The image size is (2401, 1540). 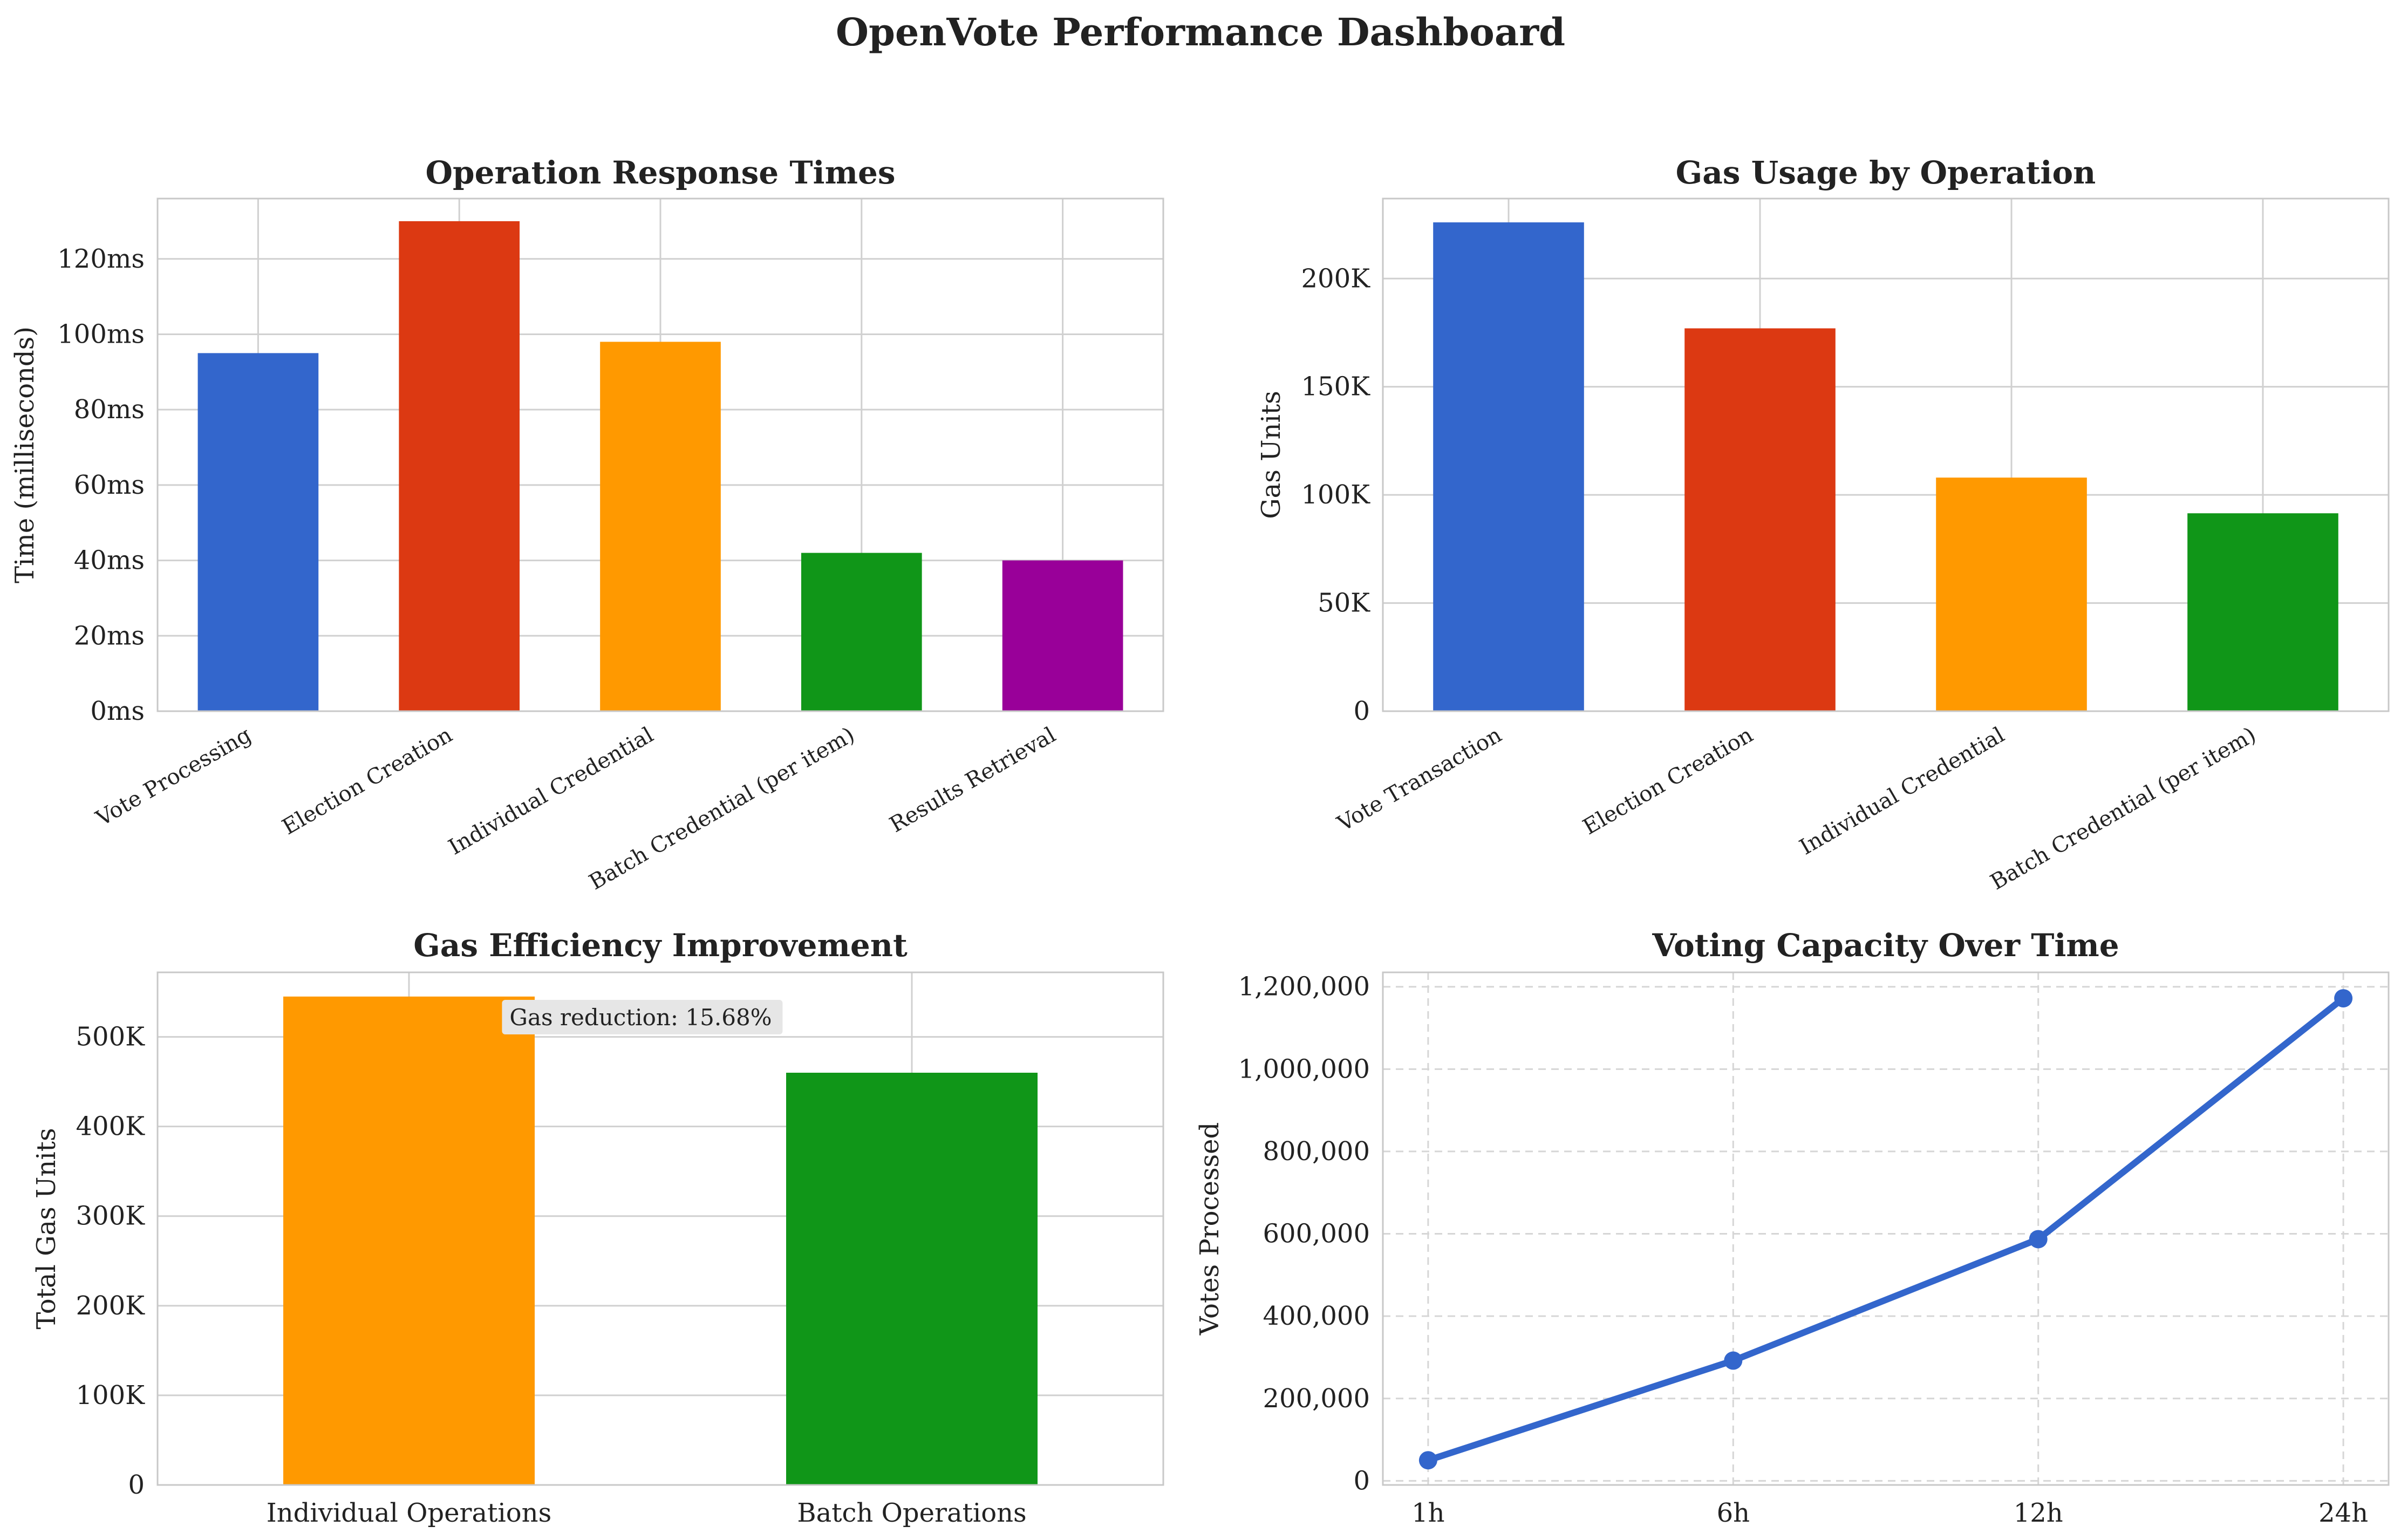 What do you see at coordinates (25, 454) in the screenshot?
I see `y-axis-label: Time (milliseconds)` at bounding box center [25, 454].